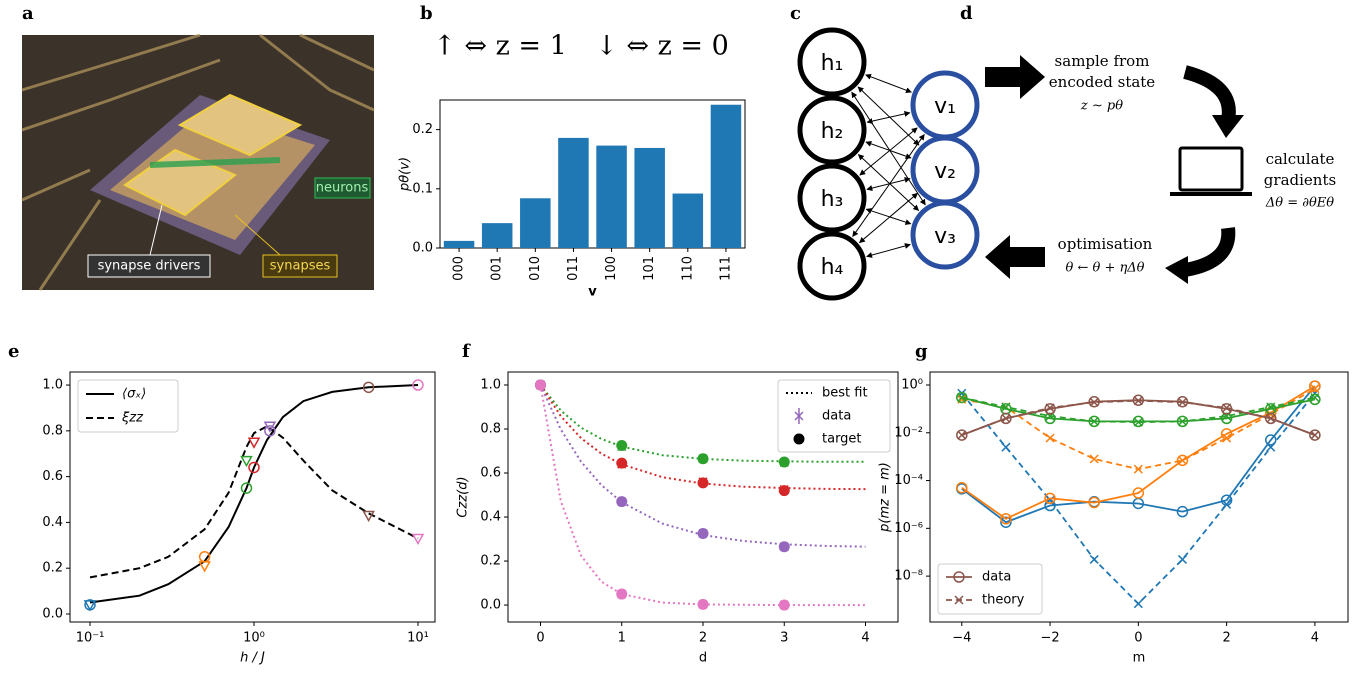 The image size is (1367, 674). Describe the element at coordinates (490, 384) in the screenshot. I see `y-tick-label: 1.0` at that location.